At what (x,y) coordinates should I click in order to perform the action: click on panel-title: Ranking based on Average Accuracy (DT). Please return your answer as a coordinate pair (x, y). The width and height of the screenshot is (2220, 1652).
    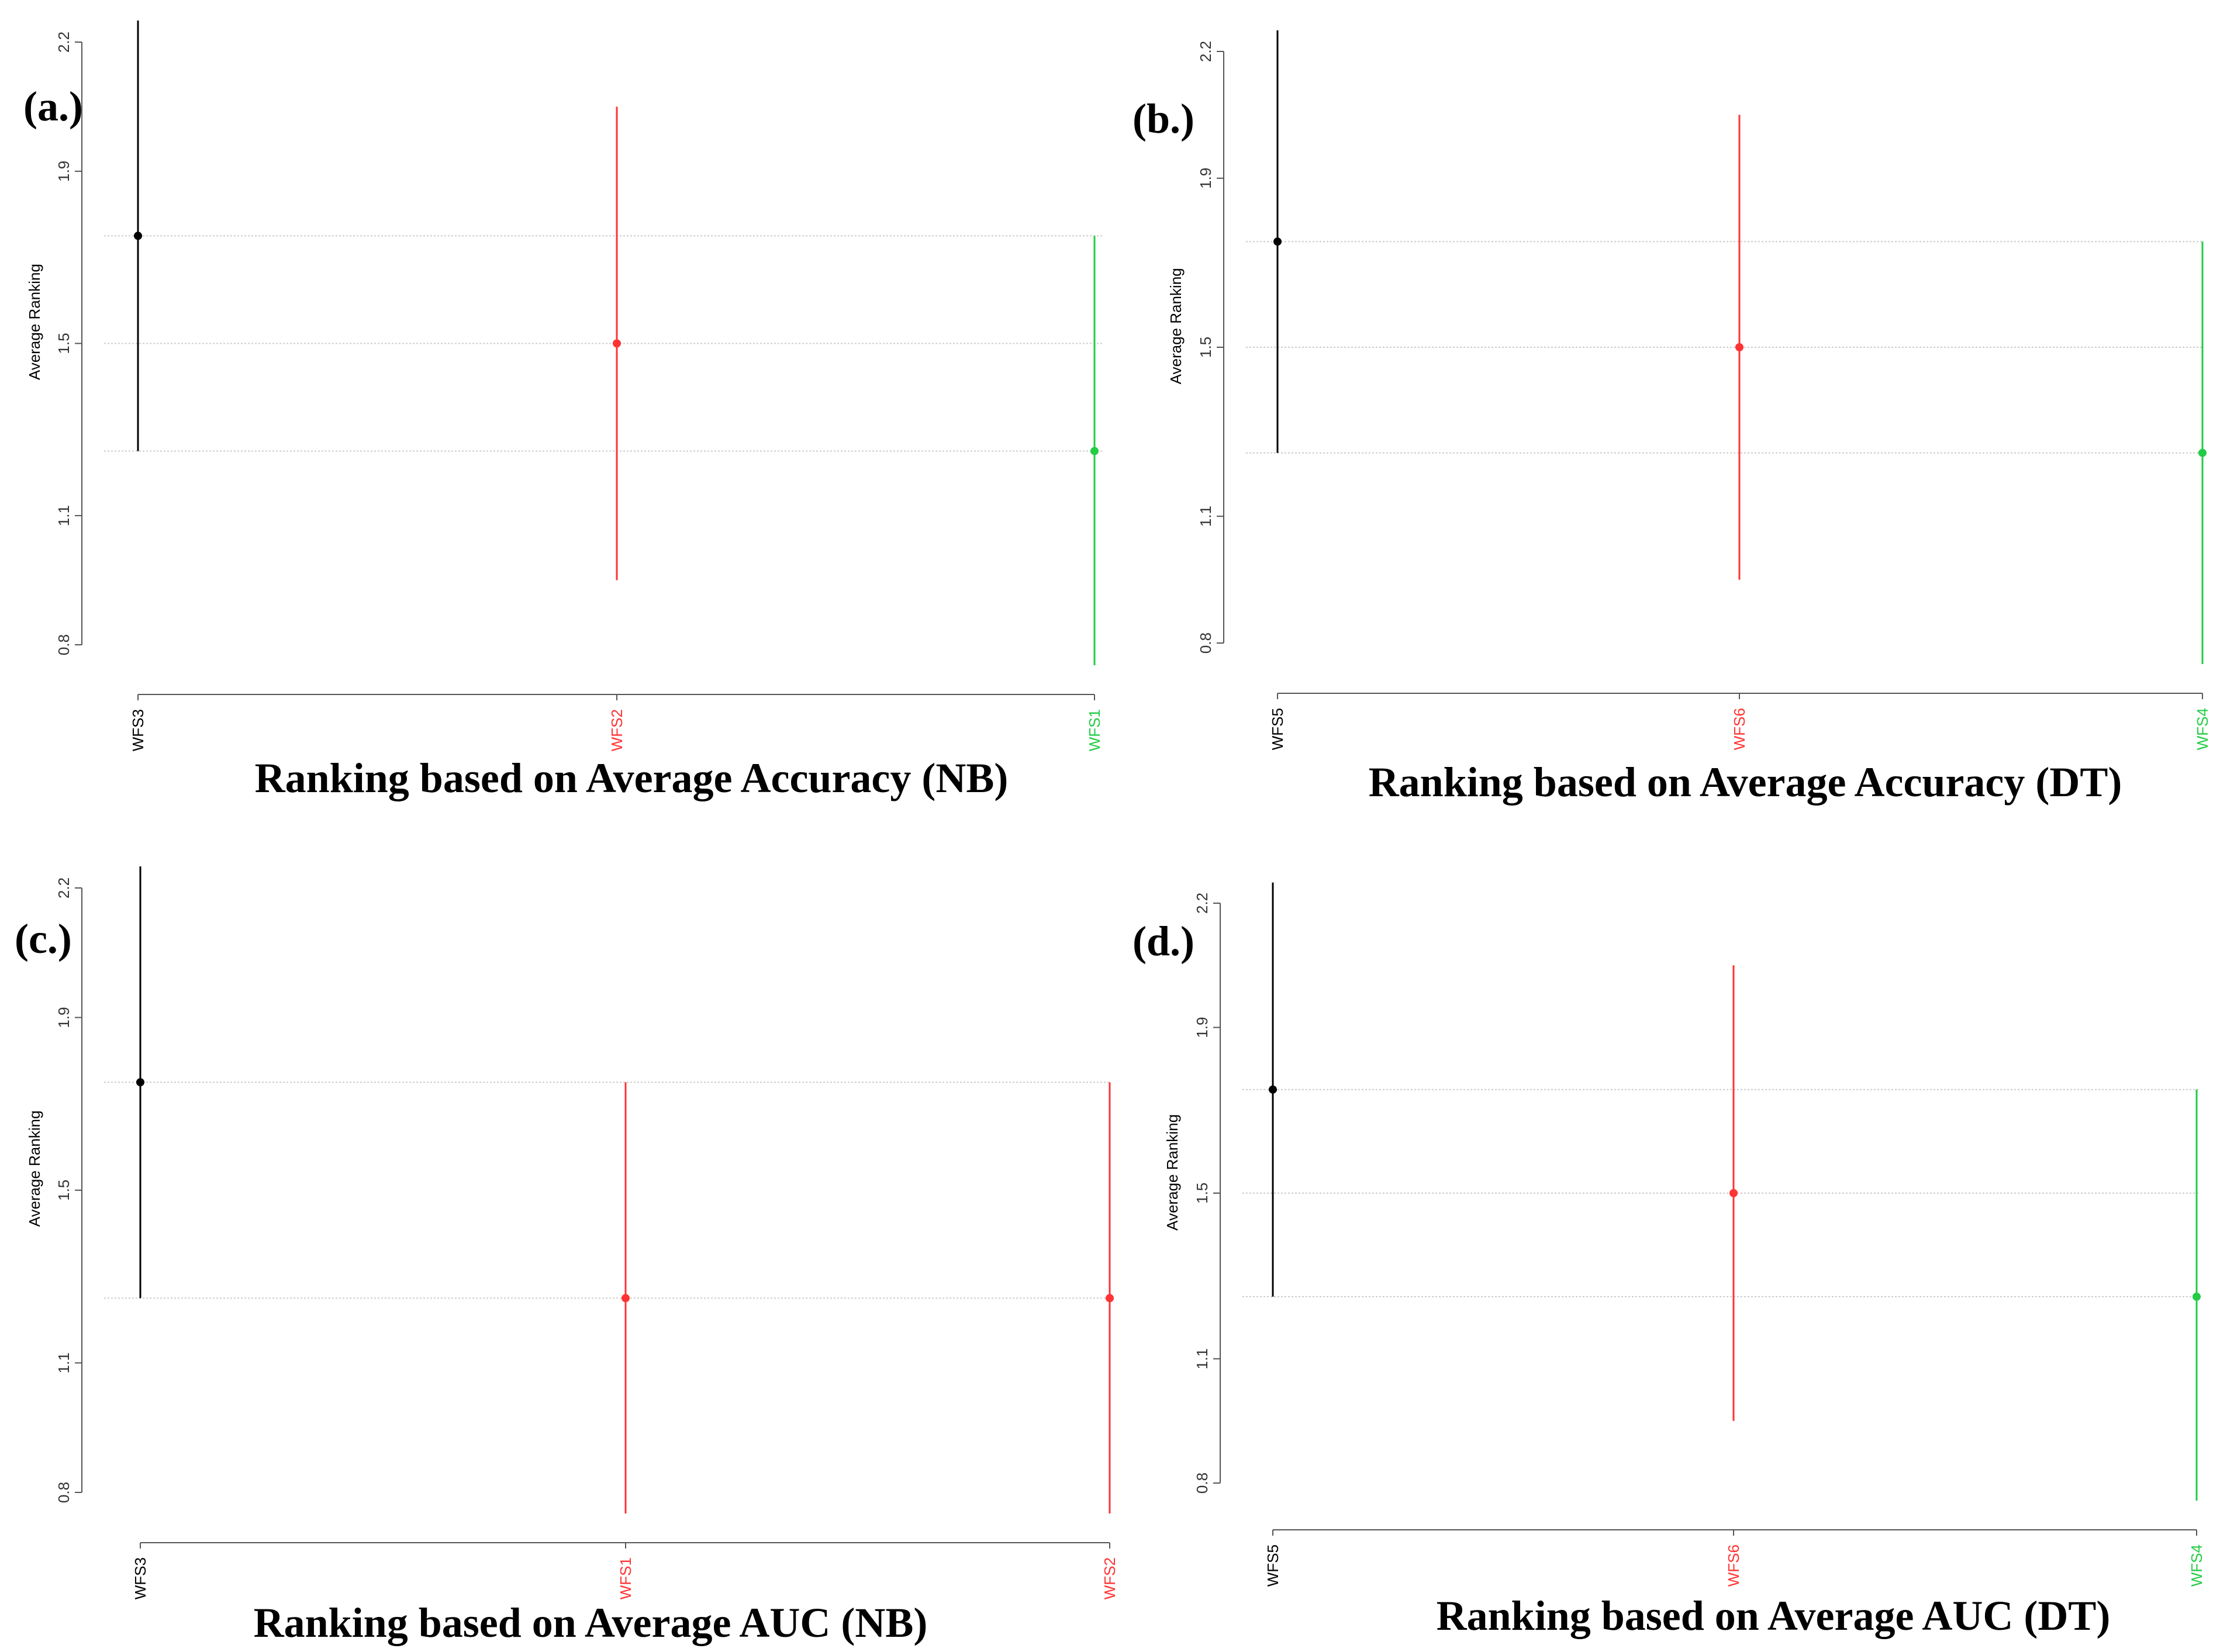
    Looking at the image, I should click on (1746, 783).